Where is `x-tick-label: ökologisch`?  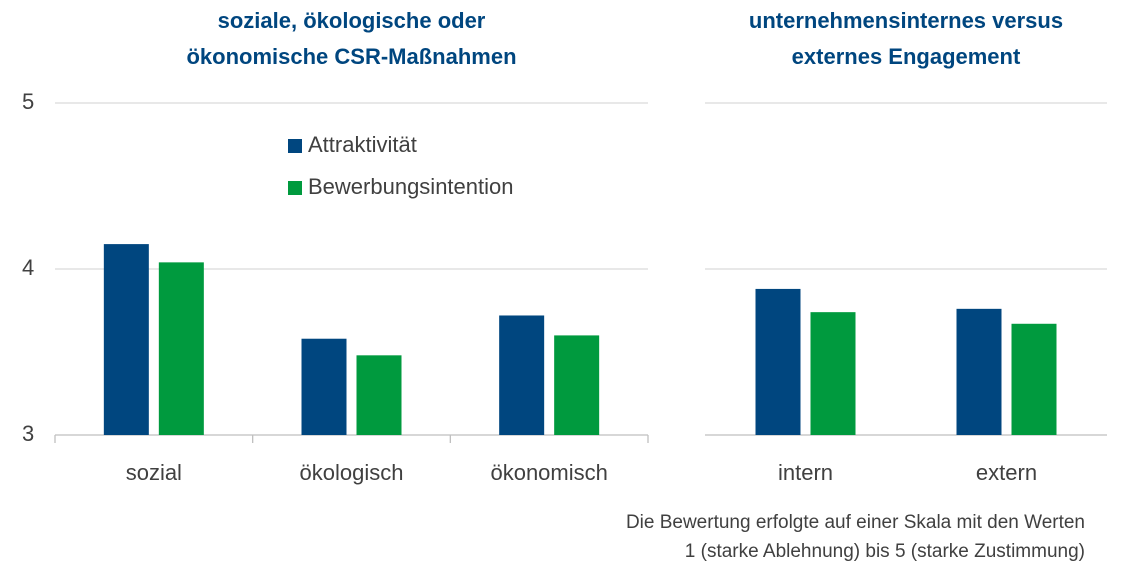 x-tick-label: ökologisch is located at coordinates (352, 472).